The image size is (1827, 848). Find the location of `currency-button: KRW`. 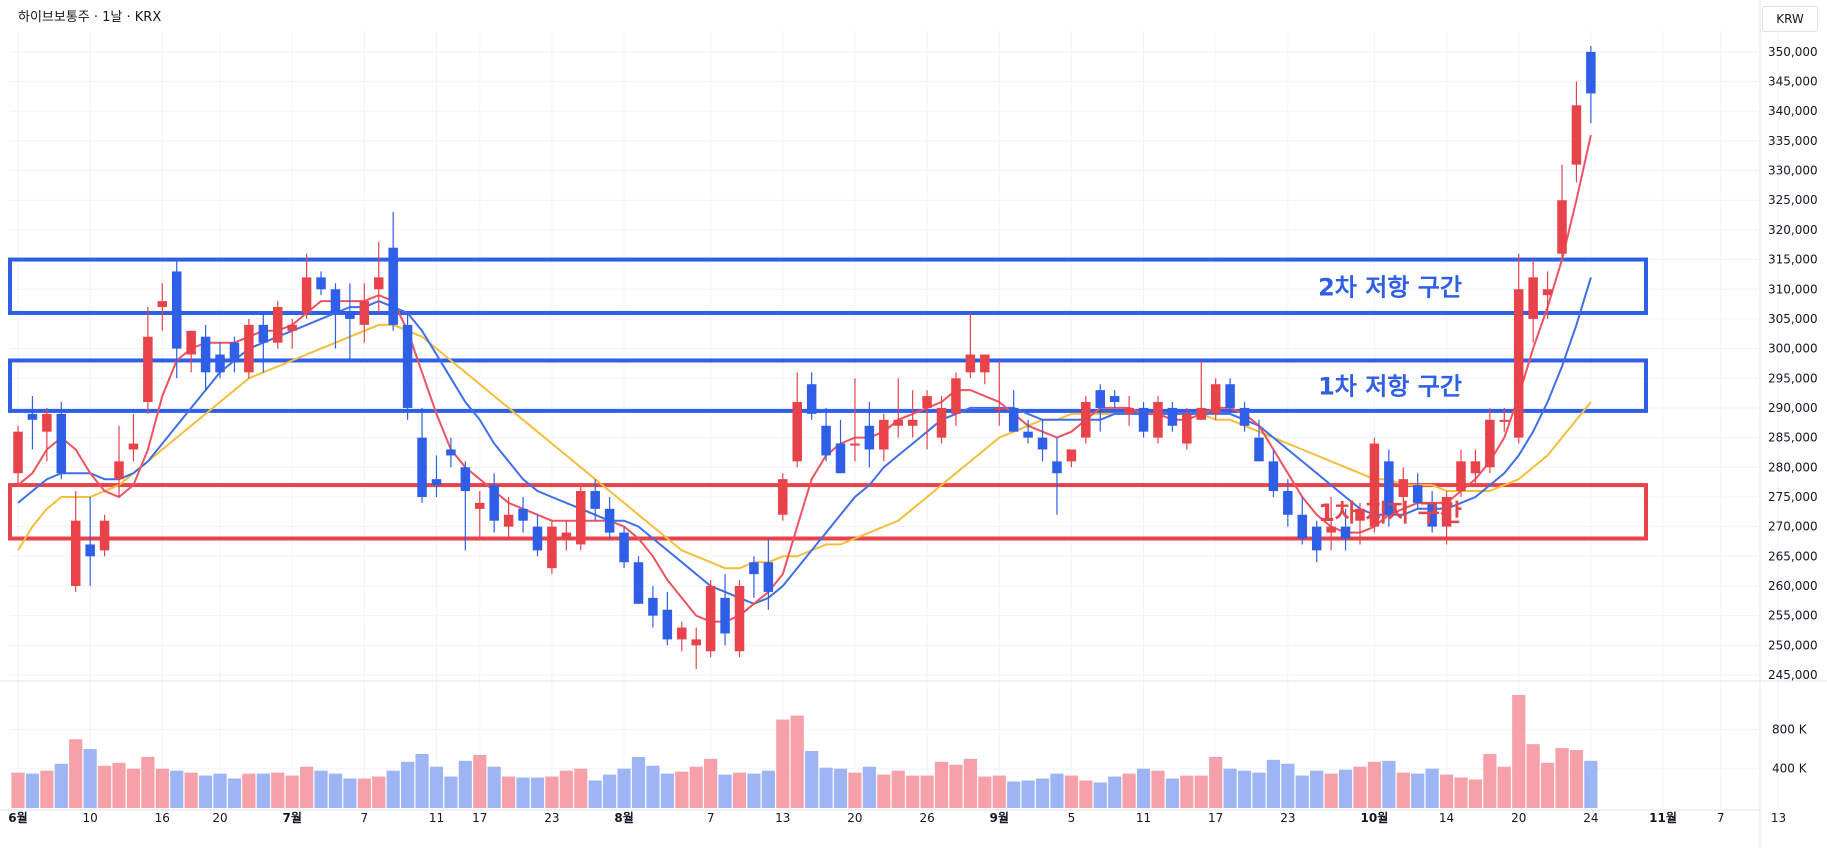

currency-button: KRW is located at coordinates (1790, 19).